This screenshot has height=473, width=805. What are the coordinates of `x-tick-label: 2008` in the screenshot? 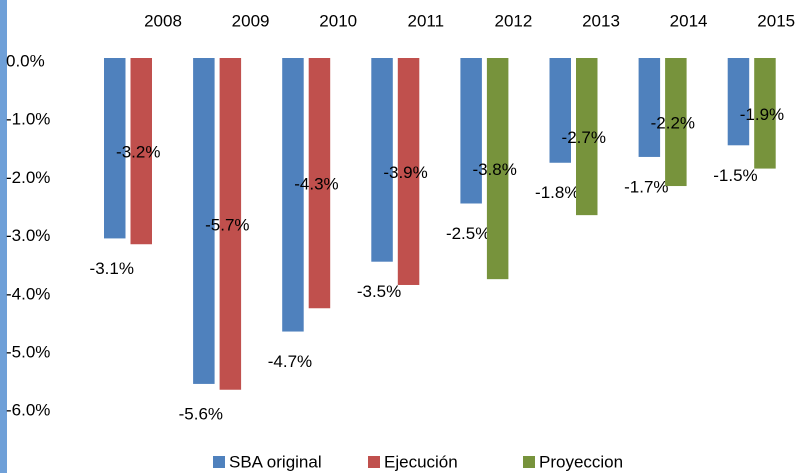 It's located at (163, 20).